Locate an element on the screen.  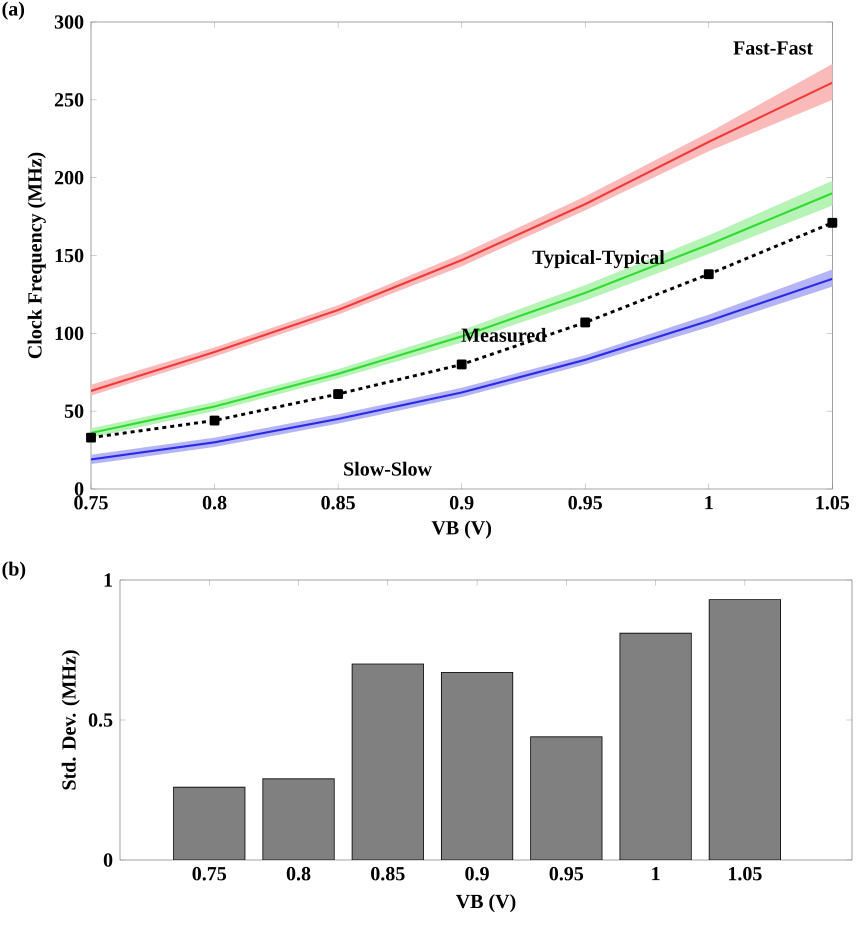
y-tick-label: 1 is located at coordinates (108, 580).